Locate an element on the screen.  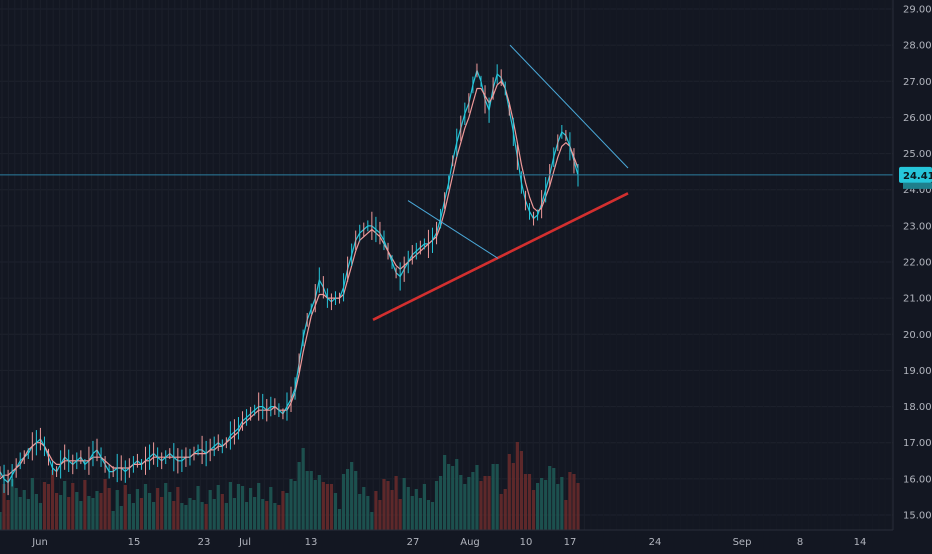
price-label-text: 24.41 is located at coordinates (917, 176).